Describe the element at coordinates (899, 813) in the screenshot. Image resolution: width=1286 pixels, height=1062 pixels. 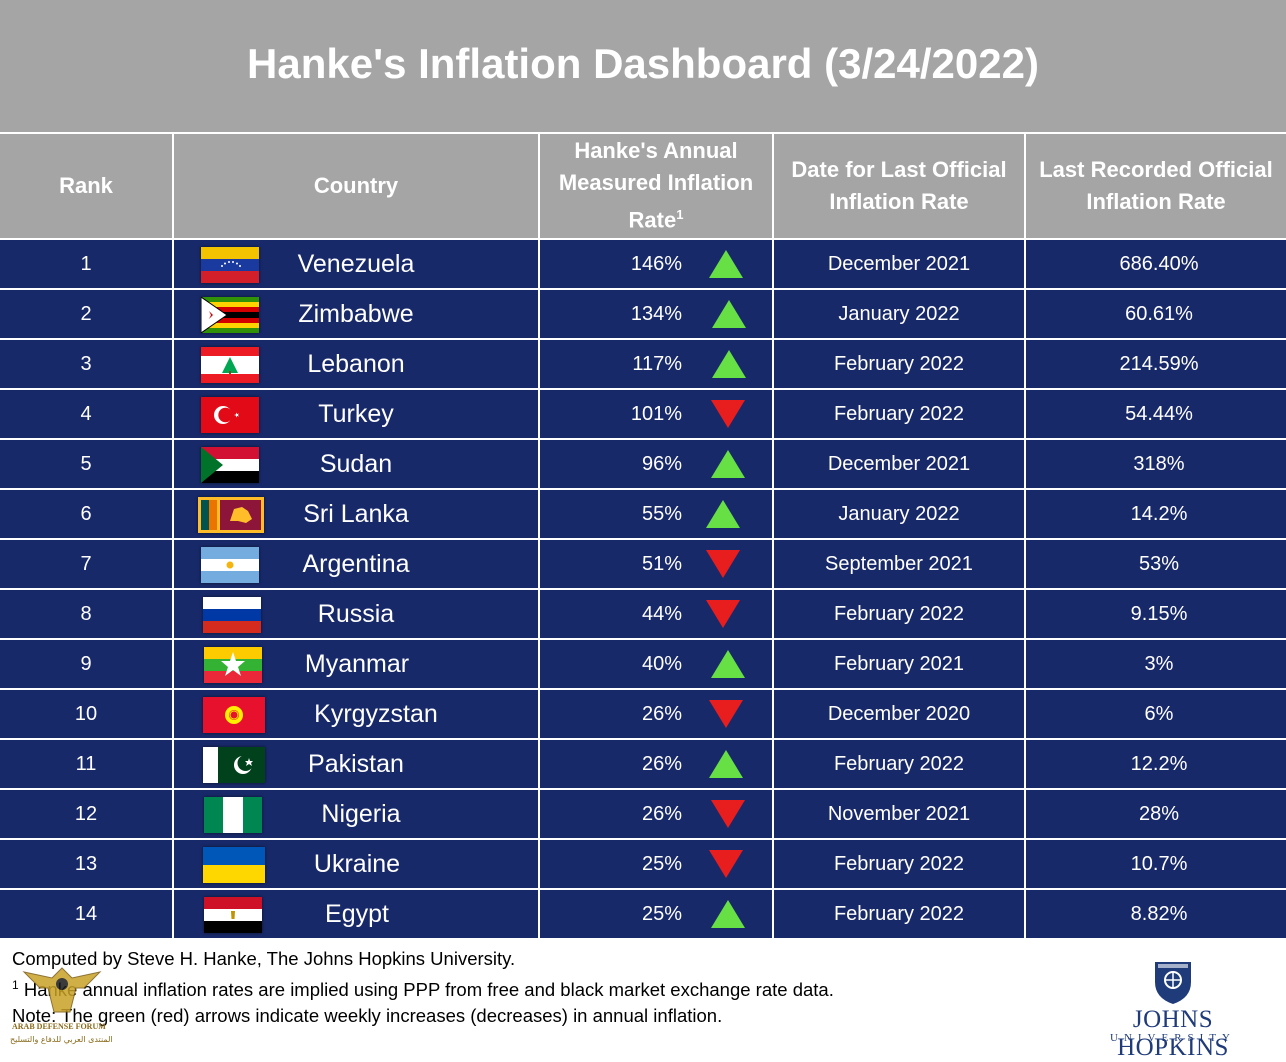
I see `date-cell: November 2021` at that location.